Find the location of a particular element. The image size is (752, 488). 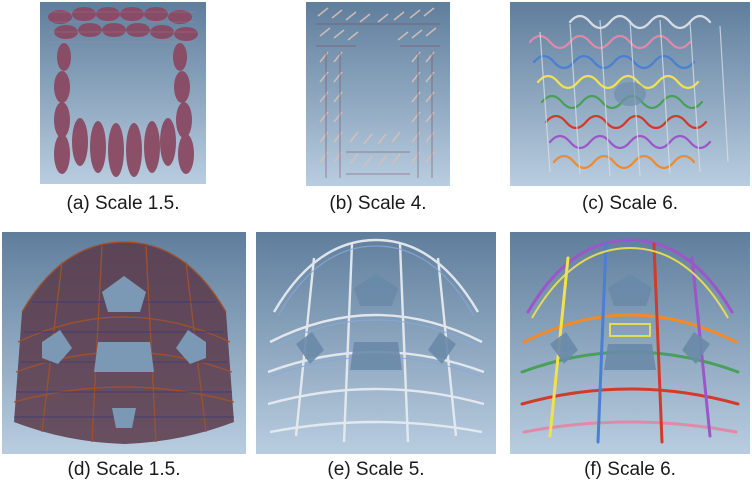

panel-d-image is located at coordinates (124, 343).